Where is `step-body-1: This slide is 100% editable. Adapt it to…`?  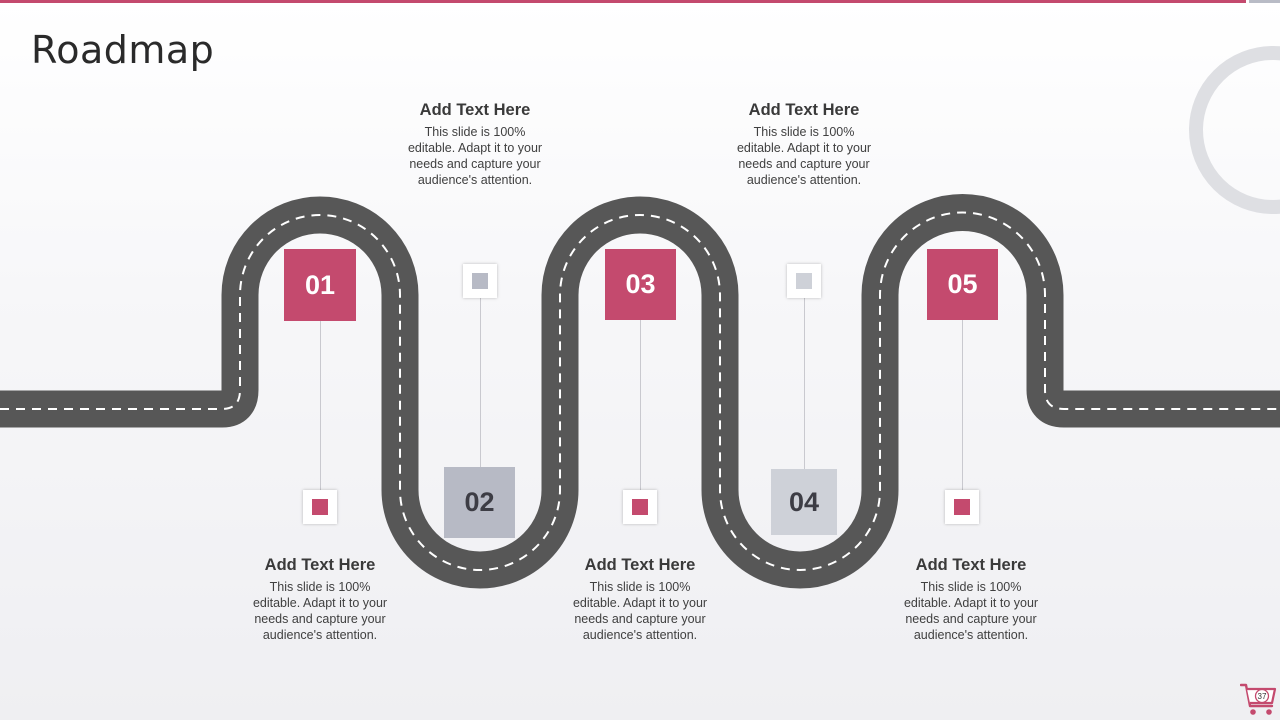 step-body-1: This slide is 100% editable. Adapt it to… is located at coordinates (320, 611).